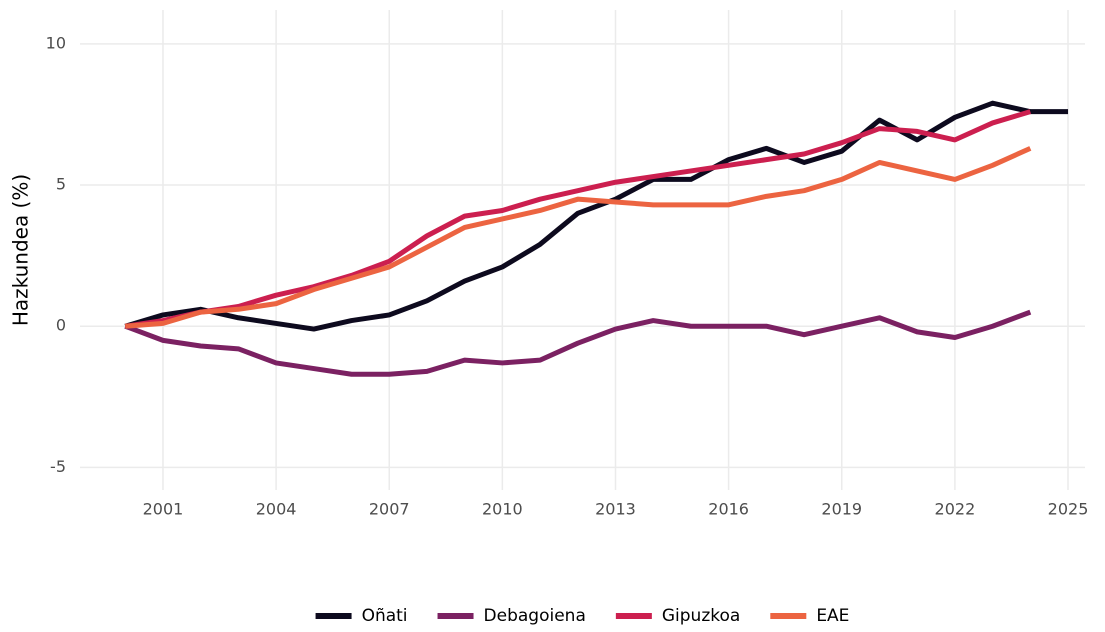 The width and height of the screenshot is (1105, 632). I want to click on y-tick-label: 0, so click(61, 325).